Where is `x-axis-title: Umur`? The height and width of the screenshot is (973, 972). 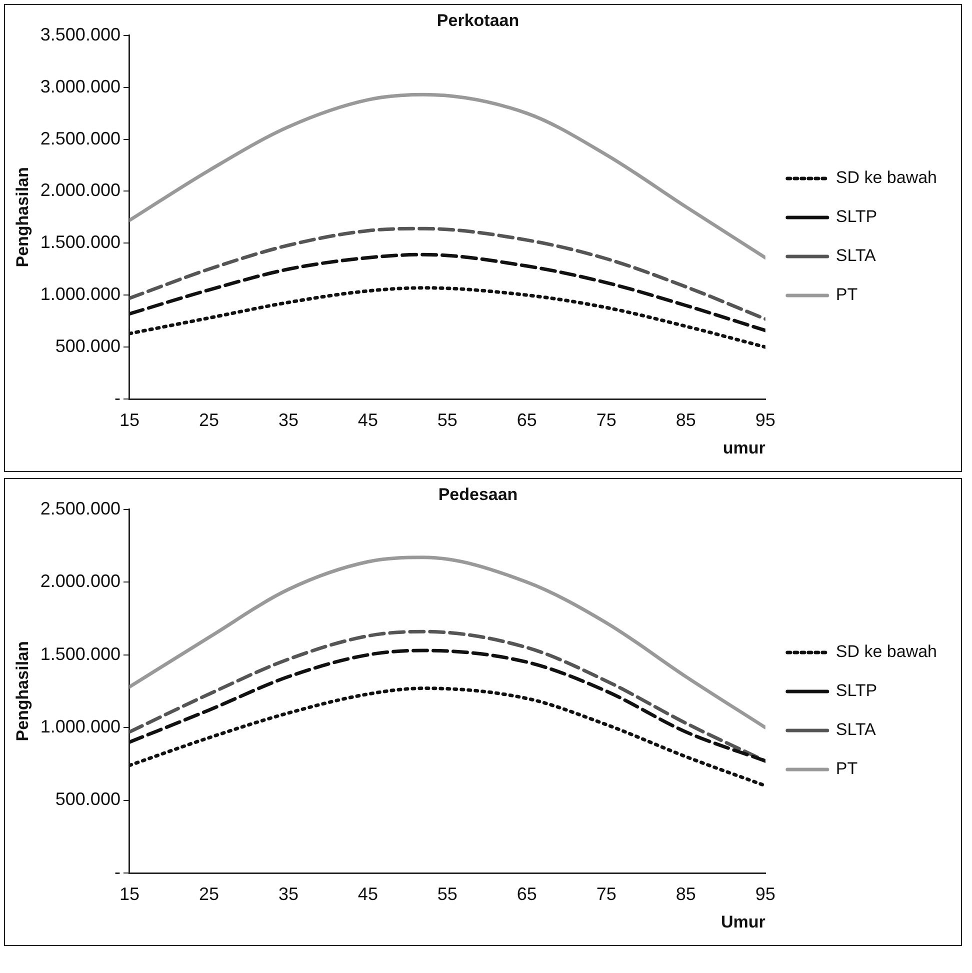
x-axis-title: Umur is located at coordinates (743, 922).